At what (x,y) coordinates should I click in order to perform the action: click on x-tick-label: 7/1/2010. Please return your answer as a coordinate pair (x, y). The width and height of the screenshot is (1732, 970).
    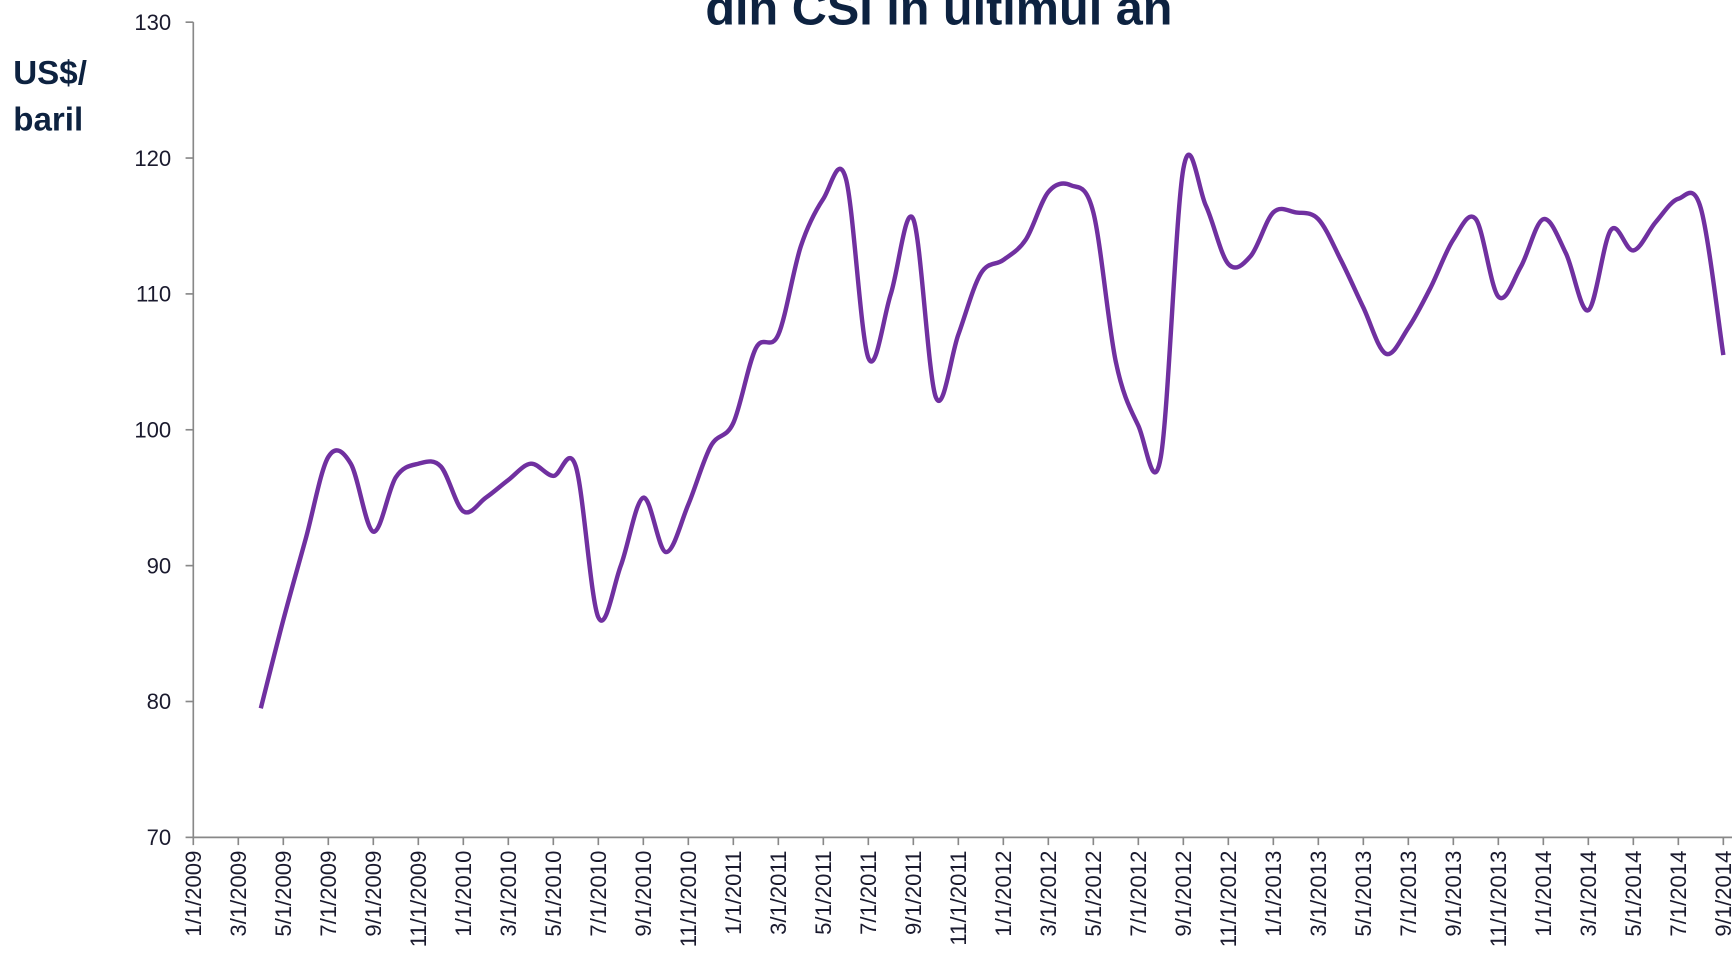
    Looking at the image, I should click on (598, 894).